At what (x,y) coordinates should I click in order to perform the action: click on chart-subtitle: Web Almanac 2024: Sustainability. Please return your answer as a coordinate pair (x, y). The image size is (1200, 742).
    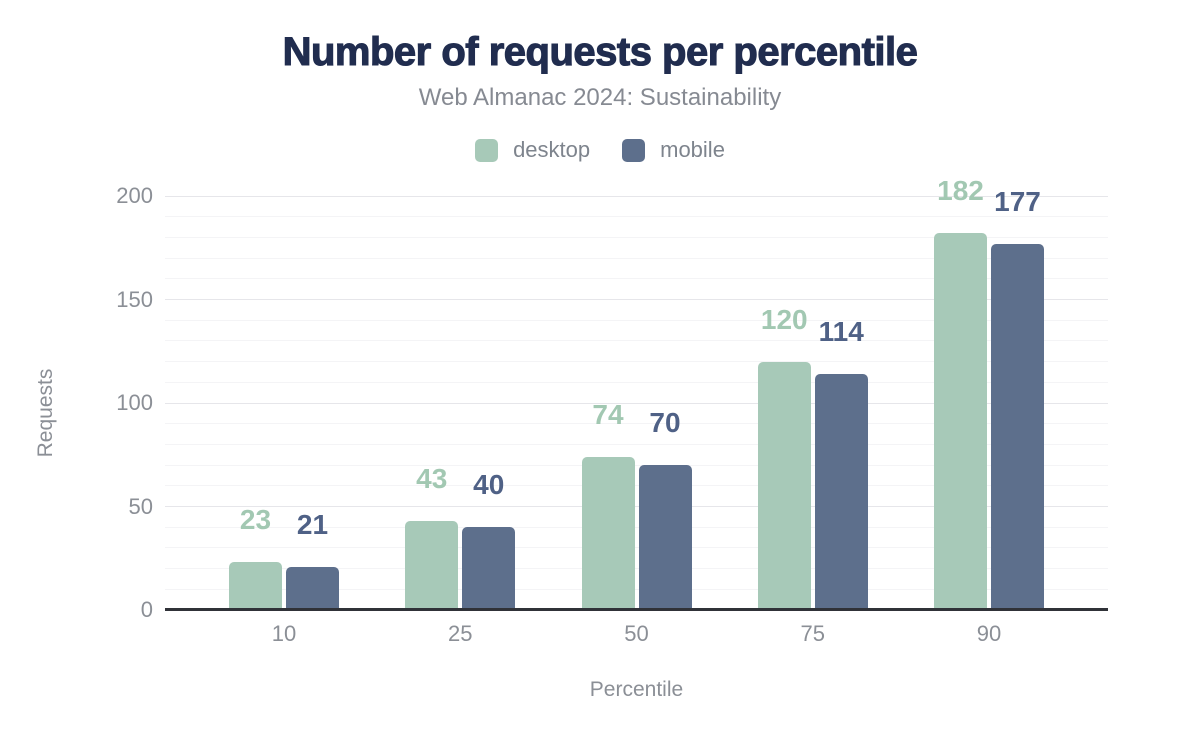
    Looking at the image, I should click on (600, 97).